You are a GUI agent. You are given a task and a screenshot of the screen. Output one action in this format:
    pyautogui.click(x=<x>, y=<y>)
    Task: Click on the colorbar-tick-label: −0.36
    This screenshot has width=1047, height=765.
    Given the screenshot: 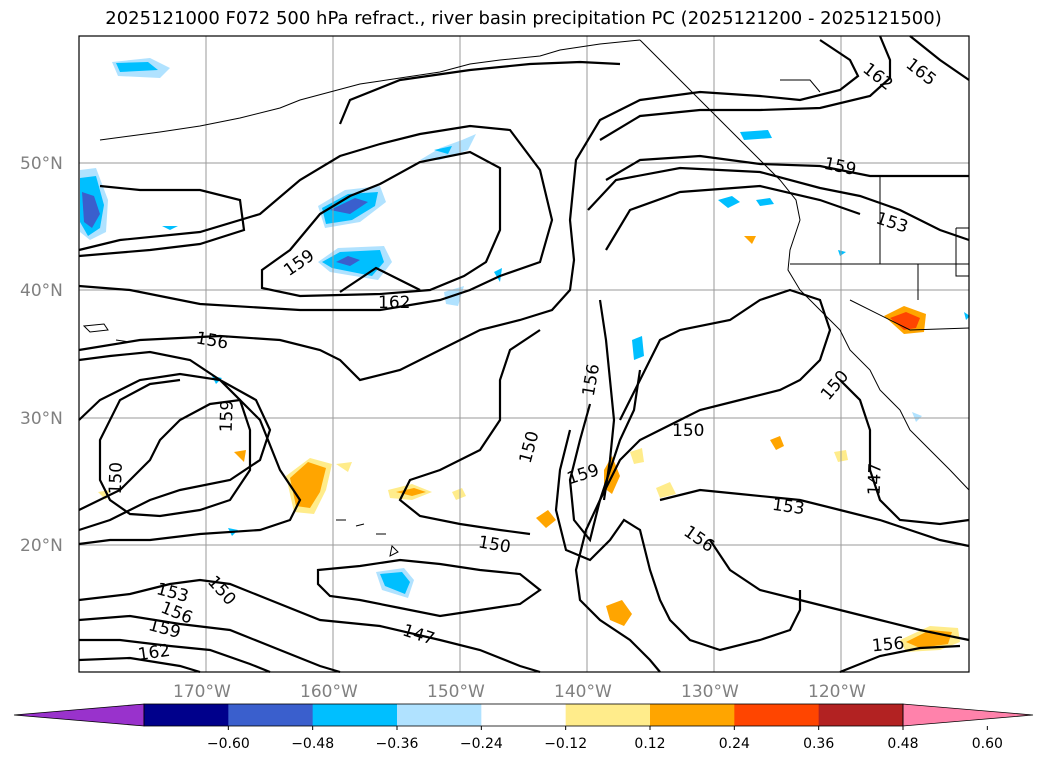 What is the action you would take?
    pyautogui.click(x=397, y=744)
    